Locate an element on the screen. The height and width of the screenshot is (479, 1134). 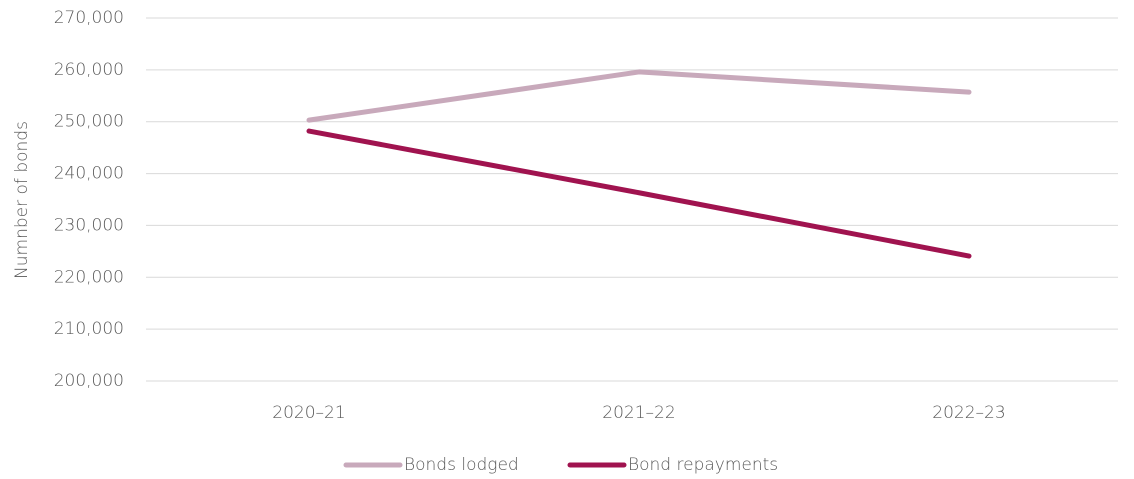
legend-label: Bonds lodged is located at coordinates (461, 465).